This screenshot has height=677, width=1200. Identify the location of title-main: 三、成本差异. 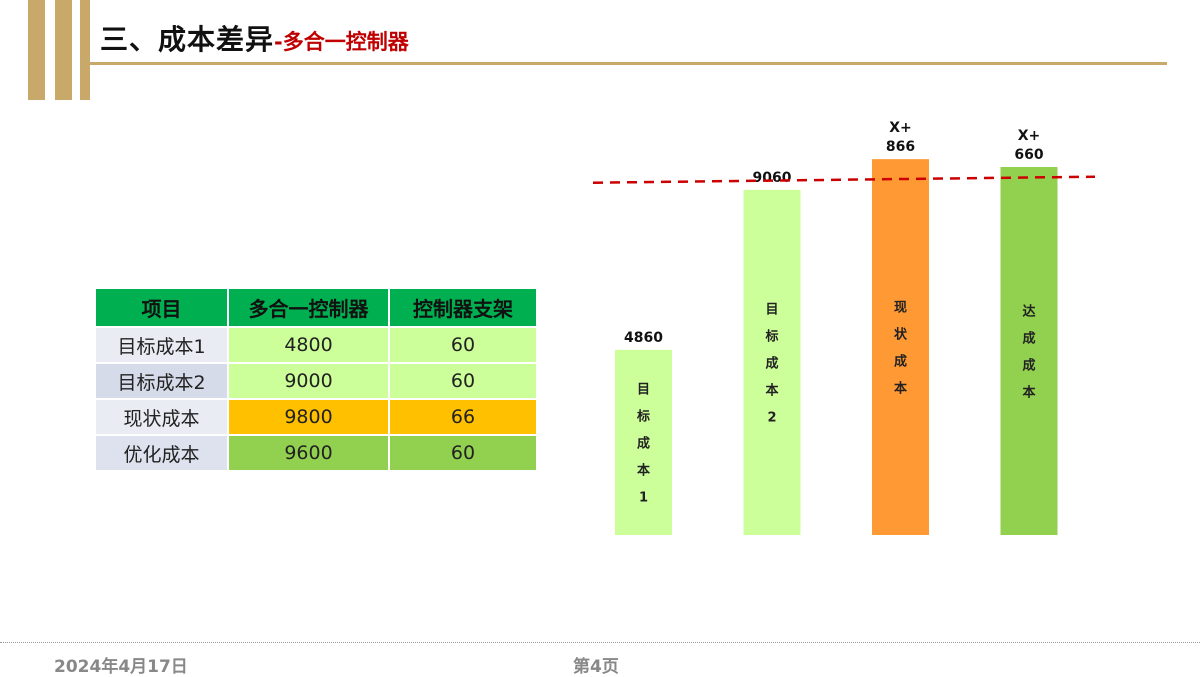
(187, 39).